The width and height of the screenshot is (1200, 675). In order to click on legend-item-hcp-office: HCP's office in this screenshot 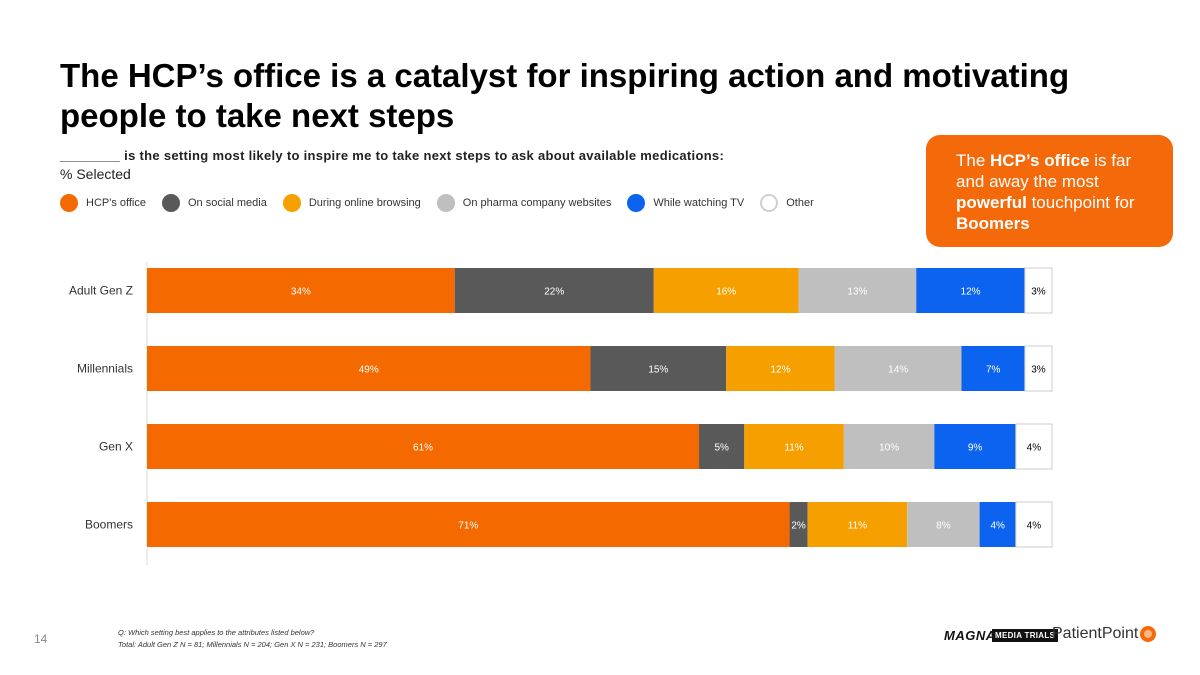, I will do `click(103, 203)`.